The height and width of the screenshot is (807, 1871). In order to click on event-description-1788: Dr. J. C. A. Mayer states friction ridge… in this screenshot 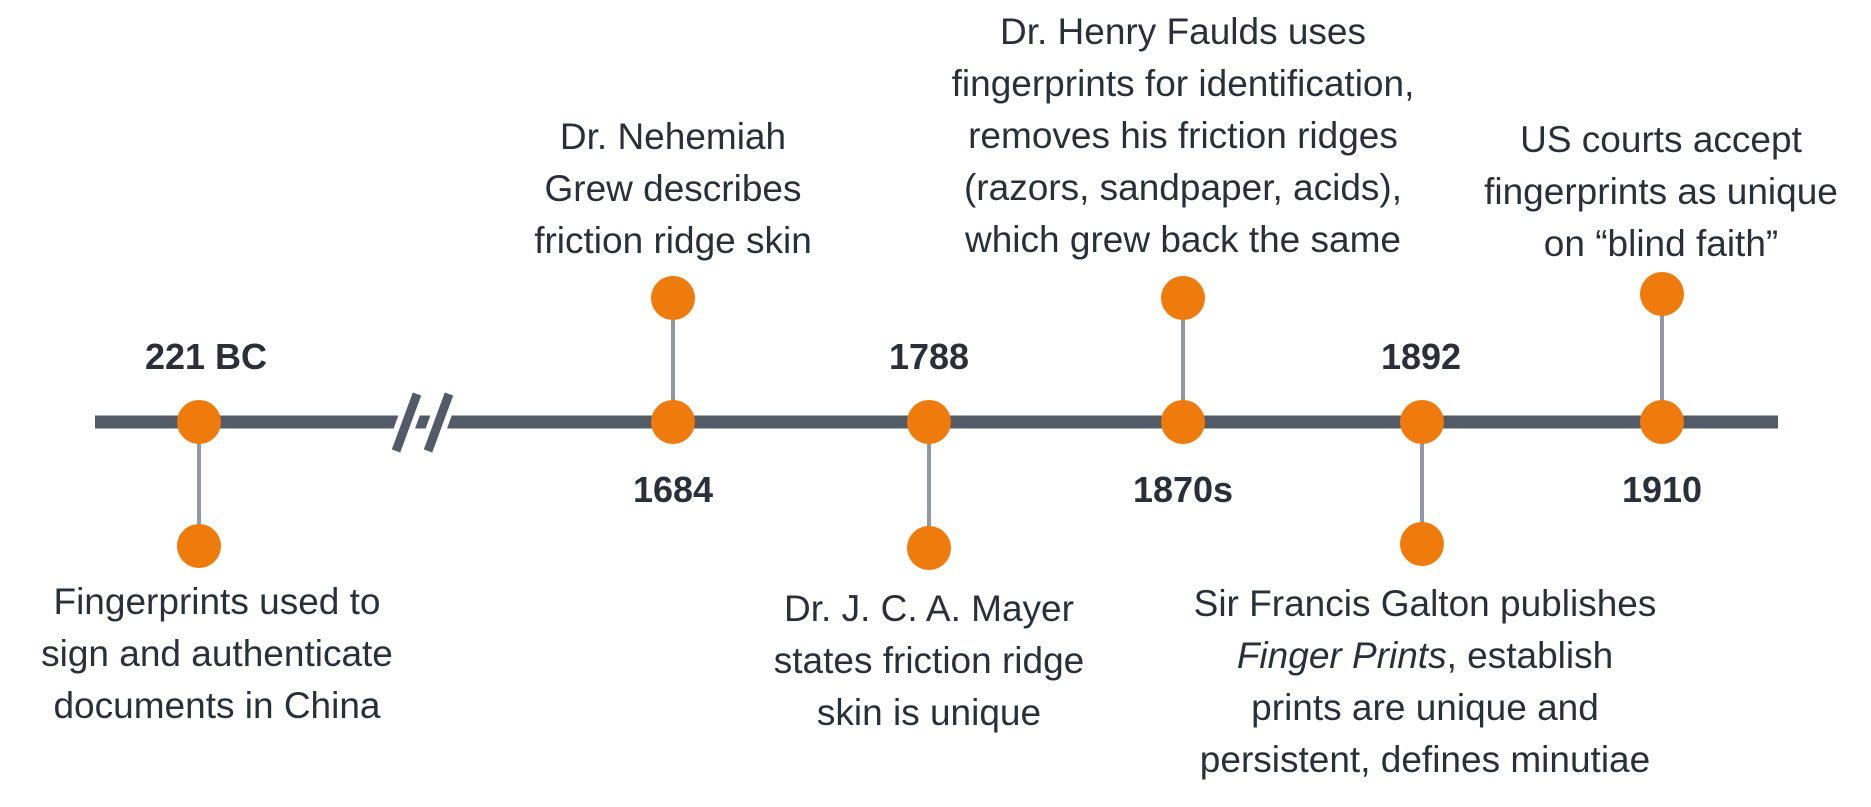, I will do `click(929, 661)`.